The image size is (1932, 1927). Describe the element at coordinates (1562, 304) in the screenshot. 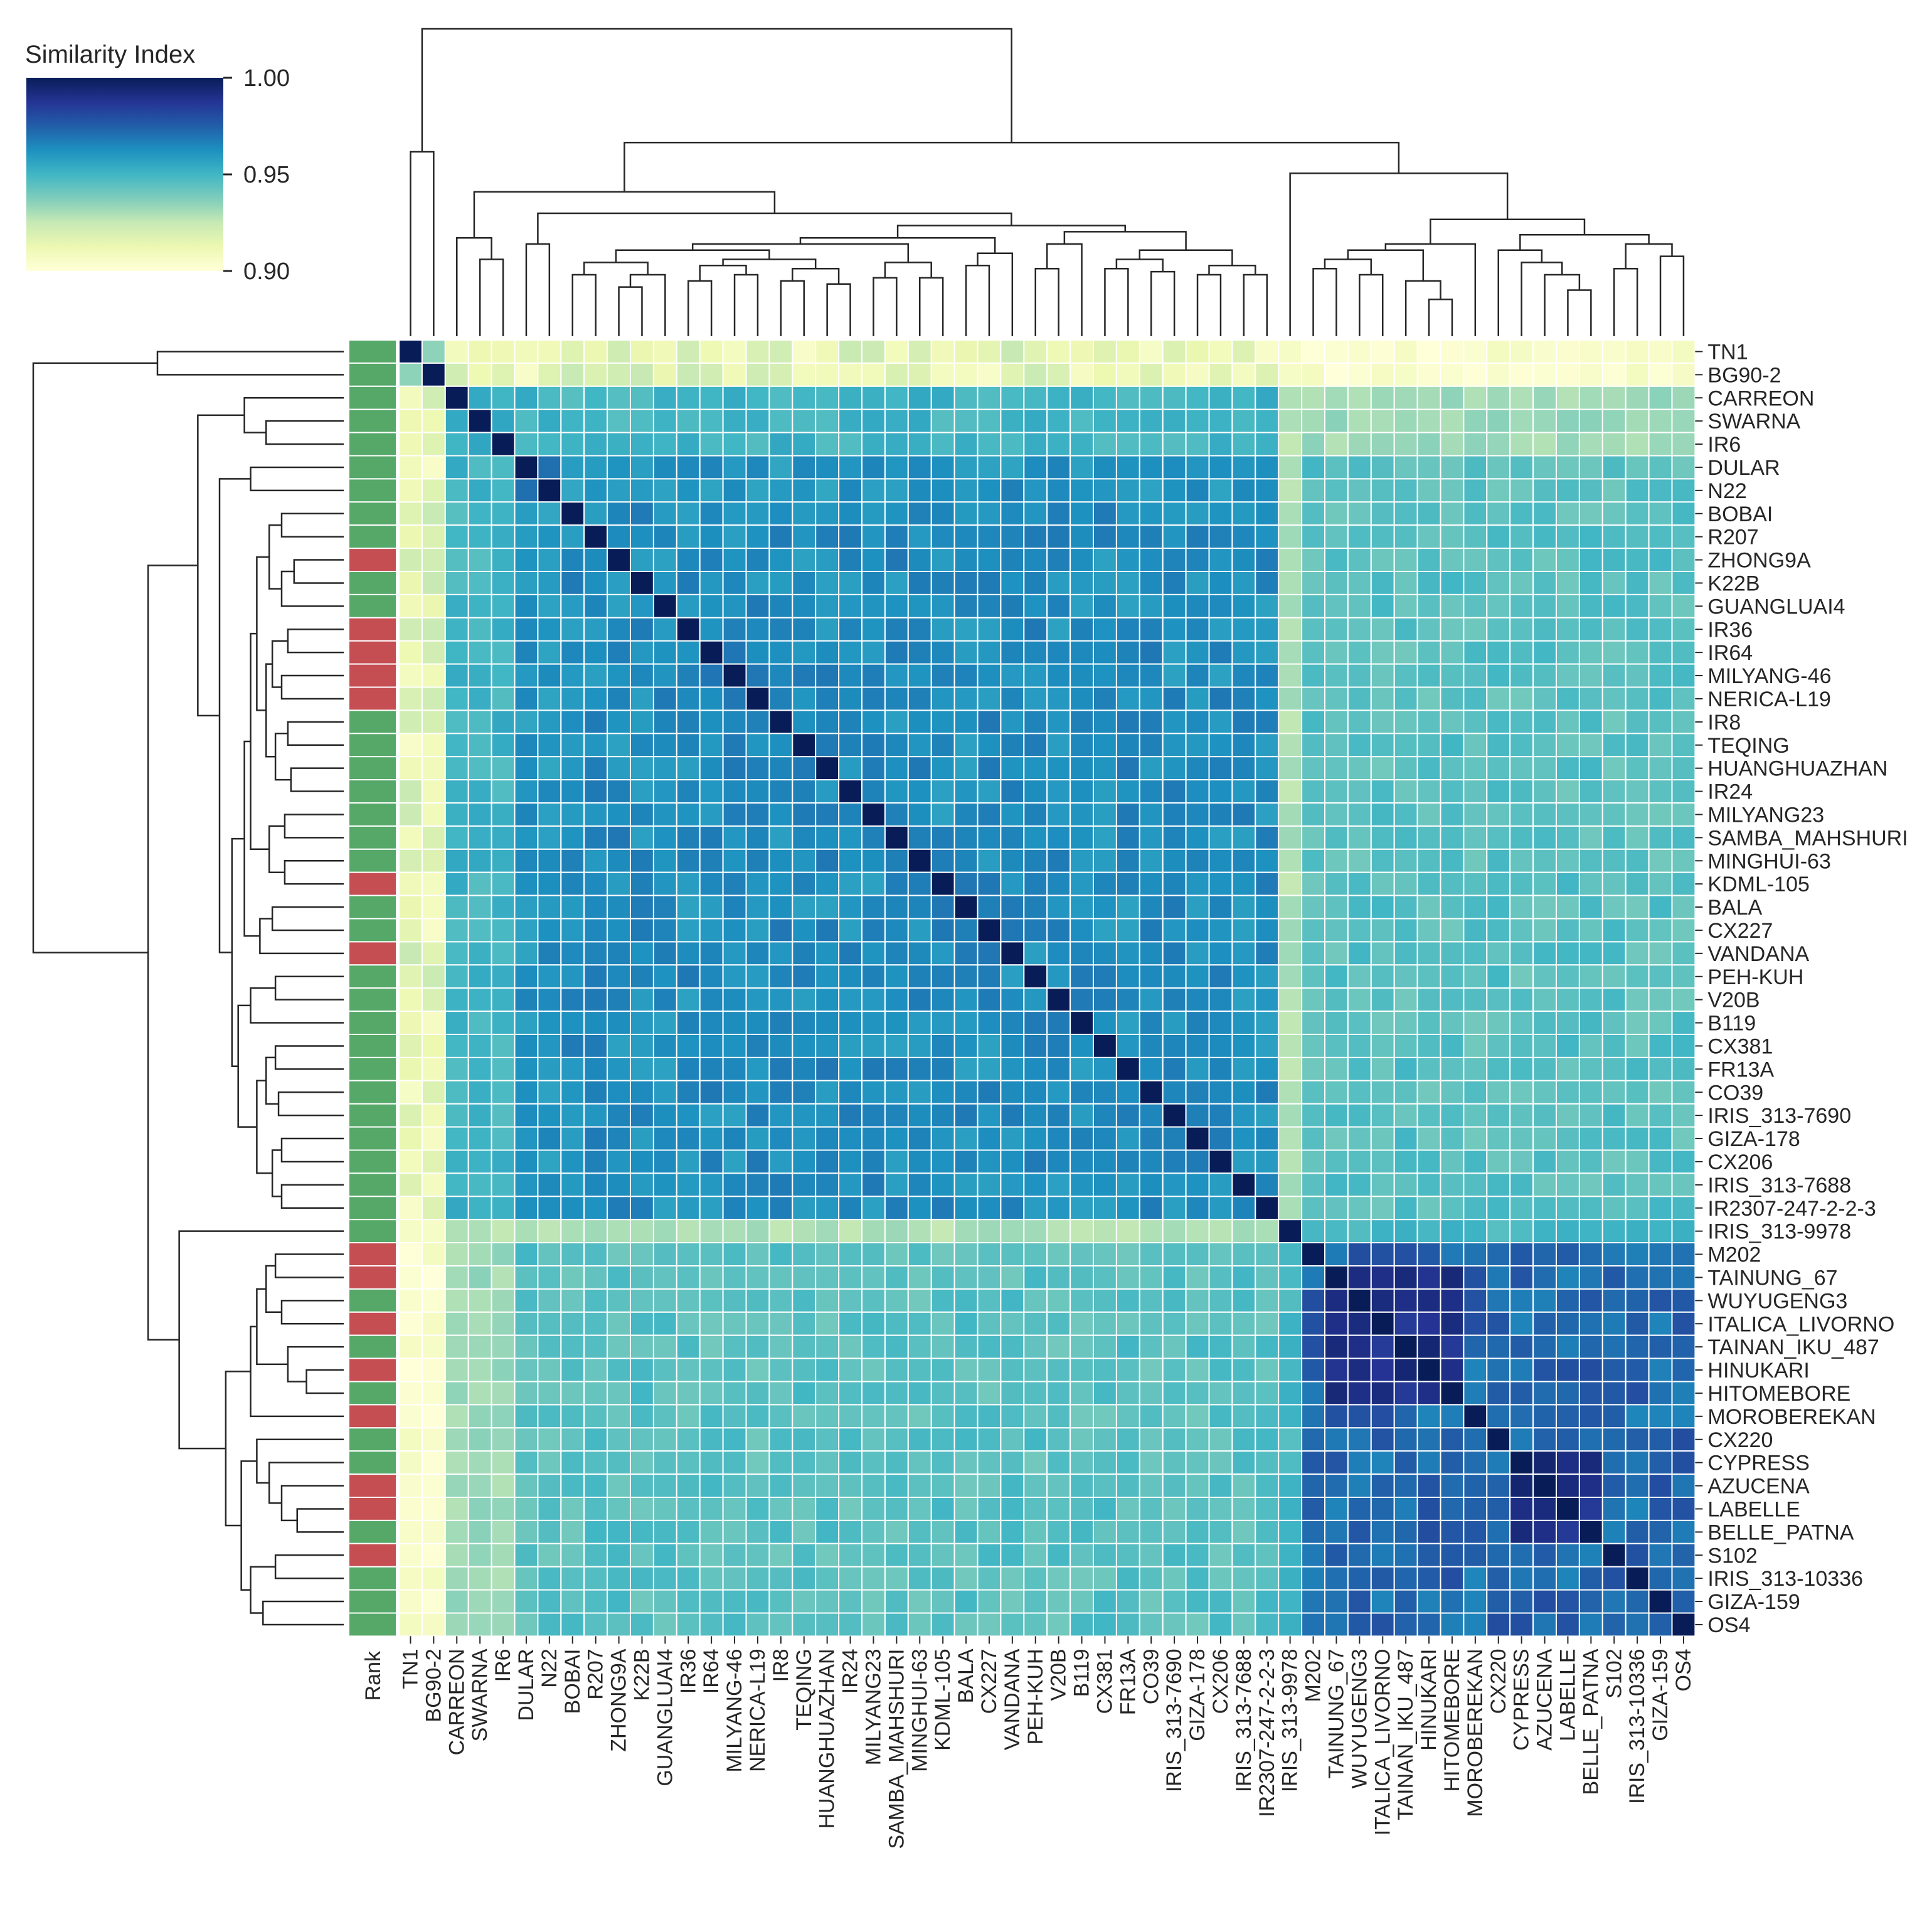

I see `top-dendrogram-link` at that location.